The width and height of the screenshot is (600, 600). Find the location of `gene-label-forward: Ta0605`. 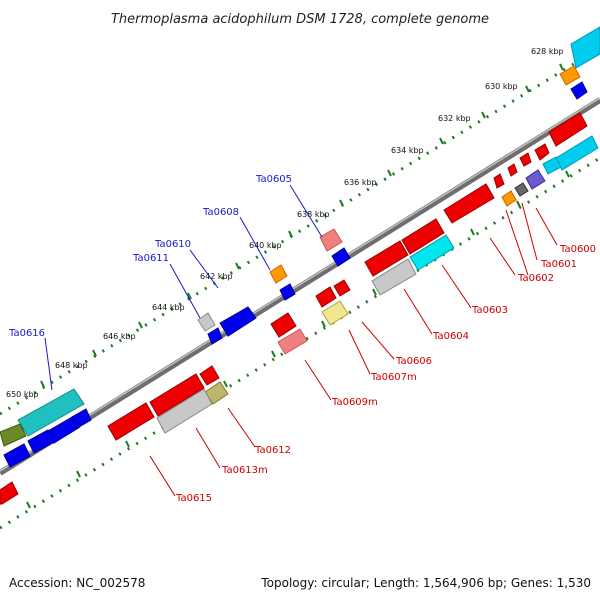

gene-label-forward: Ta0605 is located at coordinates (273, 179).